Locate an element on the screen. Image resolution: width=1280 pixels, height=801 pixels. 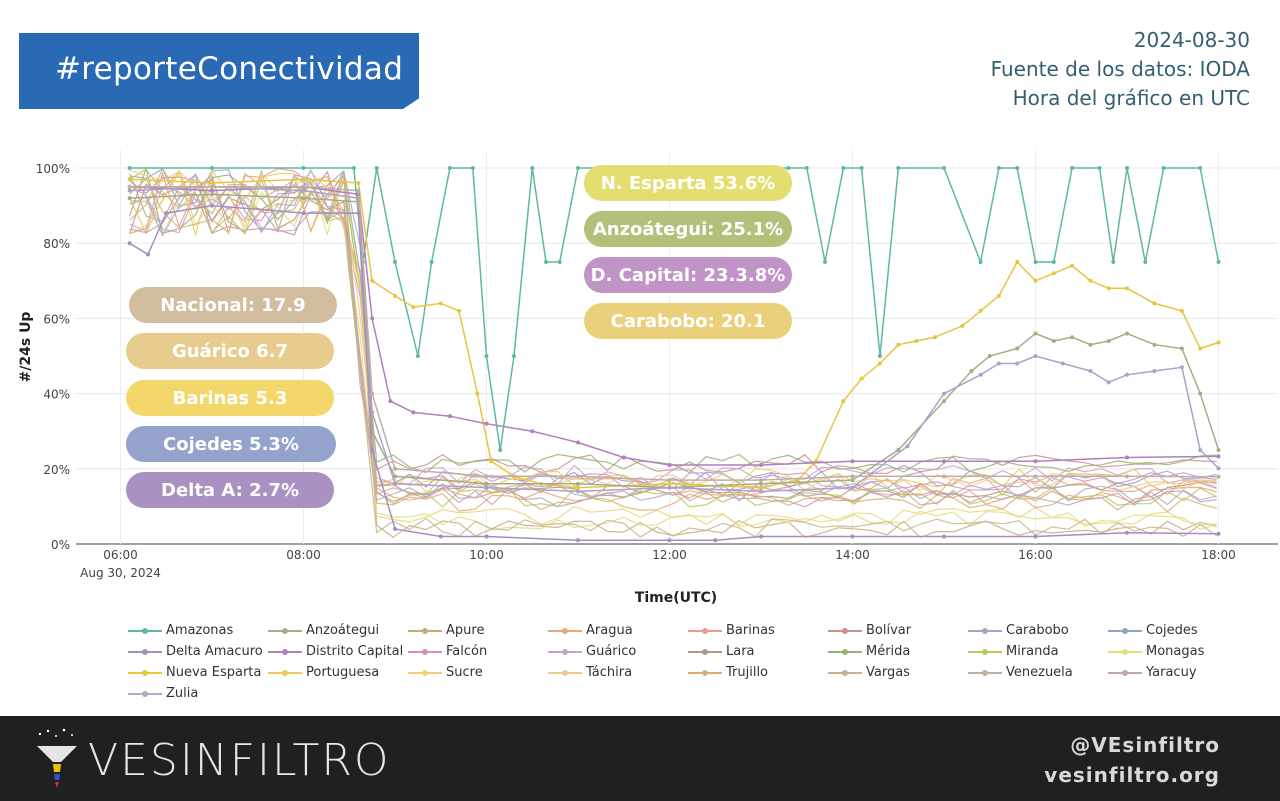
x-tick-label: 08:00 is located at coordinates (303, 555).